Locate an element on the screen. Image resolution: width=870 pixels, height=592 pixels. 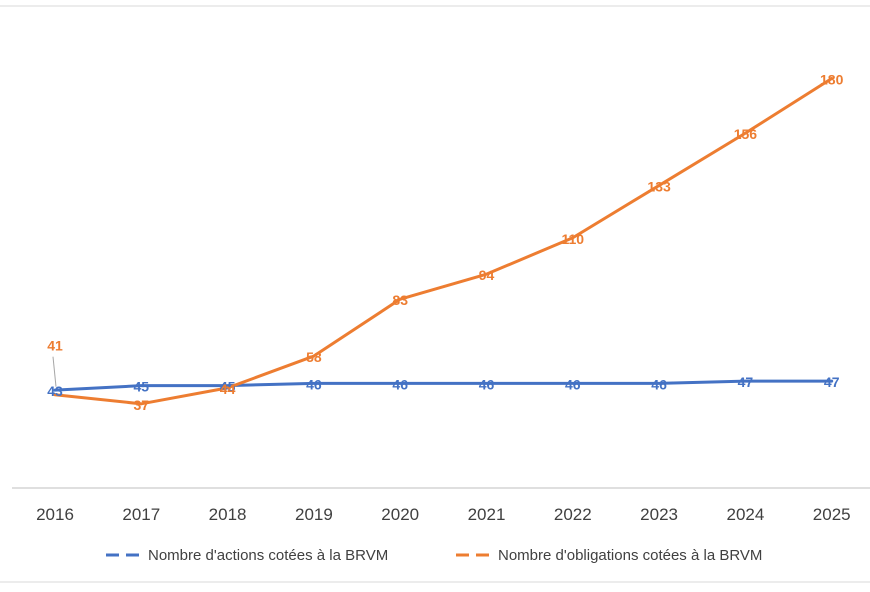
x-tick-layer: 2016 2017 2018 2019 2020 2021 2022 2023 2024 2025 is located at coordinates (443, 514).